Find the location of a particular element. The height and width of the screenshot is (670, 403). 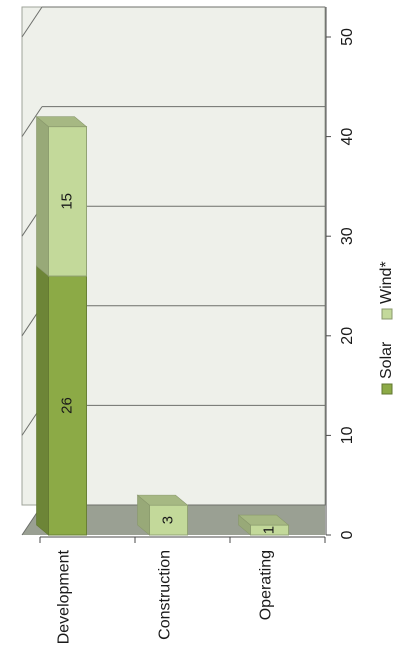

legend-swatch-wind is located at coordinates (387, 314).